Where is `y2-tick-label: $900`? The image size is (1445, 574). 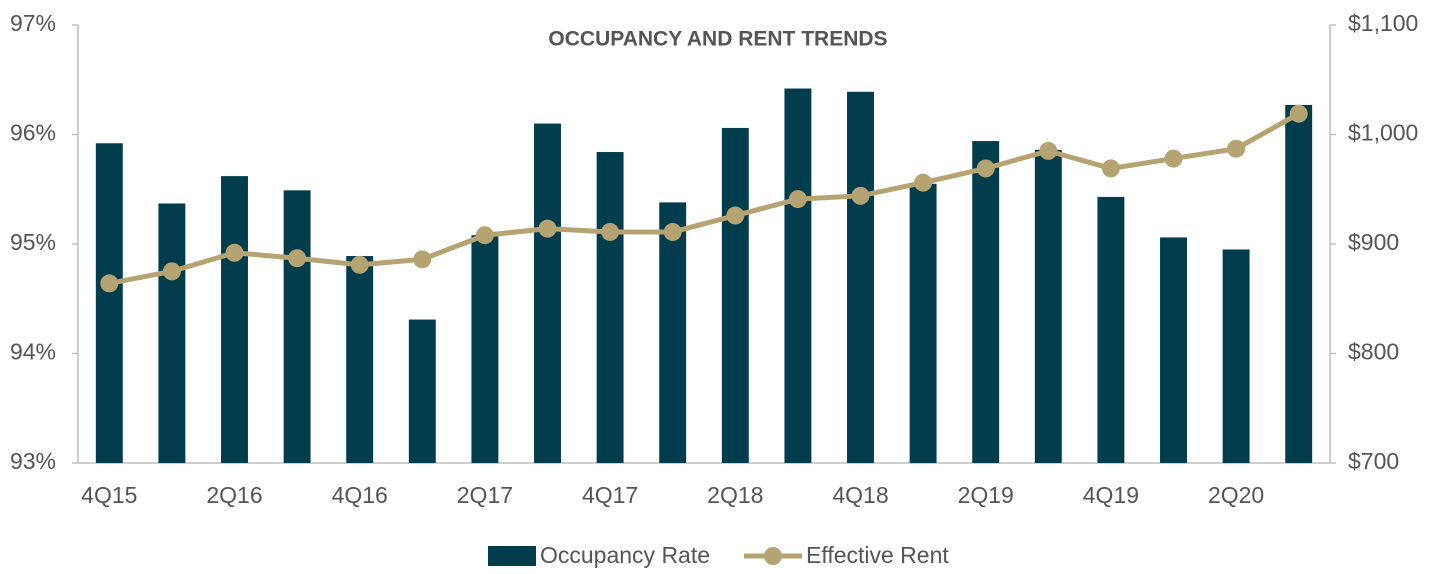
y2-tick-label: $900 is located at coordinates (1373, 242).